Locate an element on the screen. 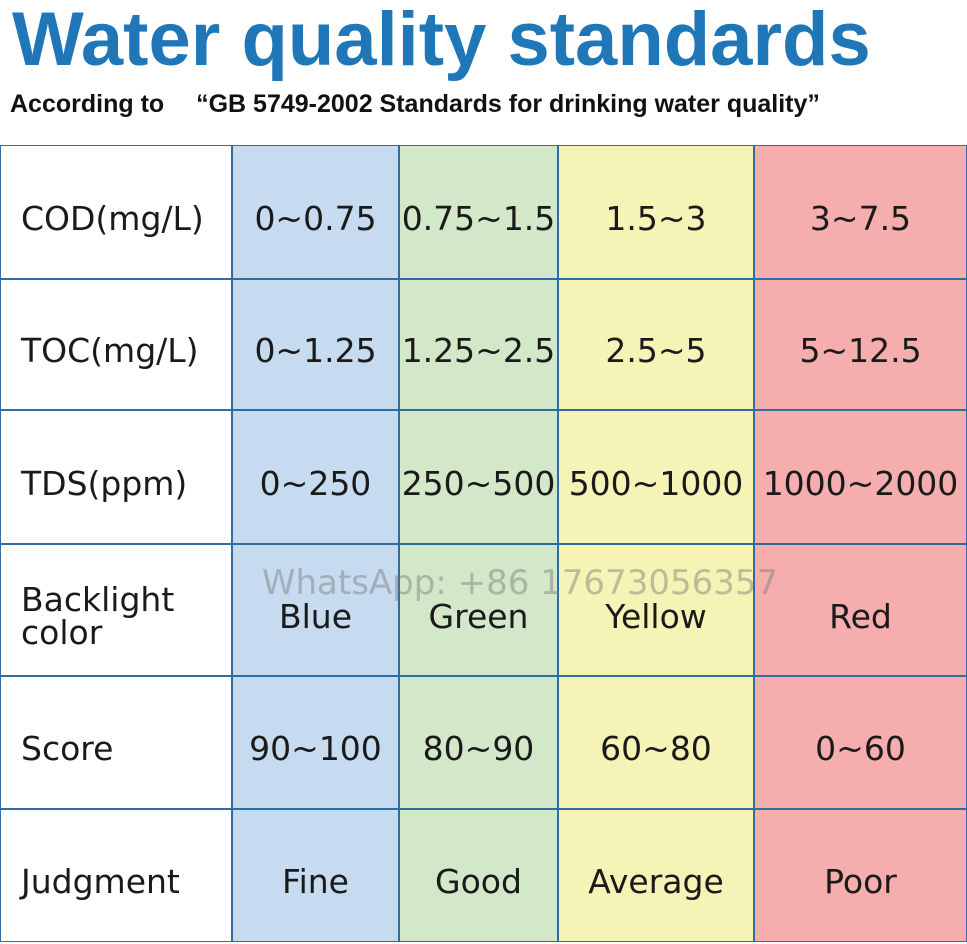 The image size is (967, 944). cell: Yellow is located at coordinates (656, 610).